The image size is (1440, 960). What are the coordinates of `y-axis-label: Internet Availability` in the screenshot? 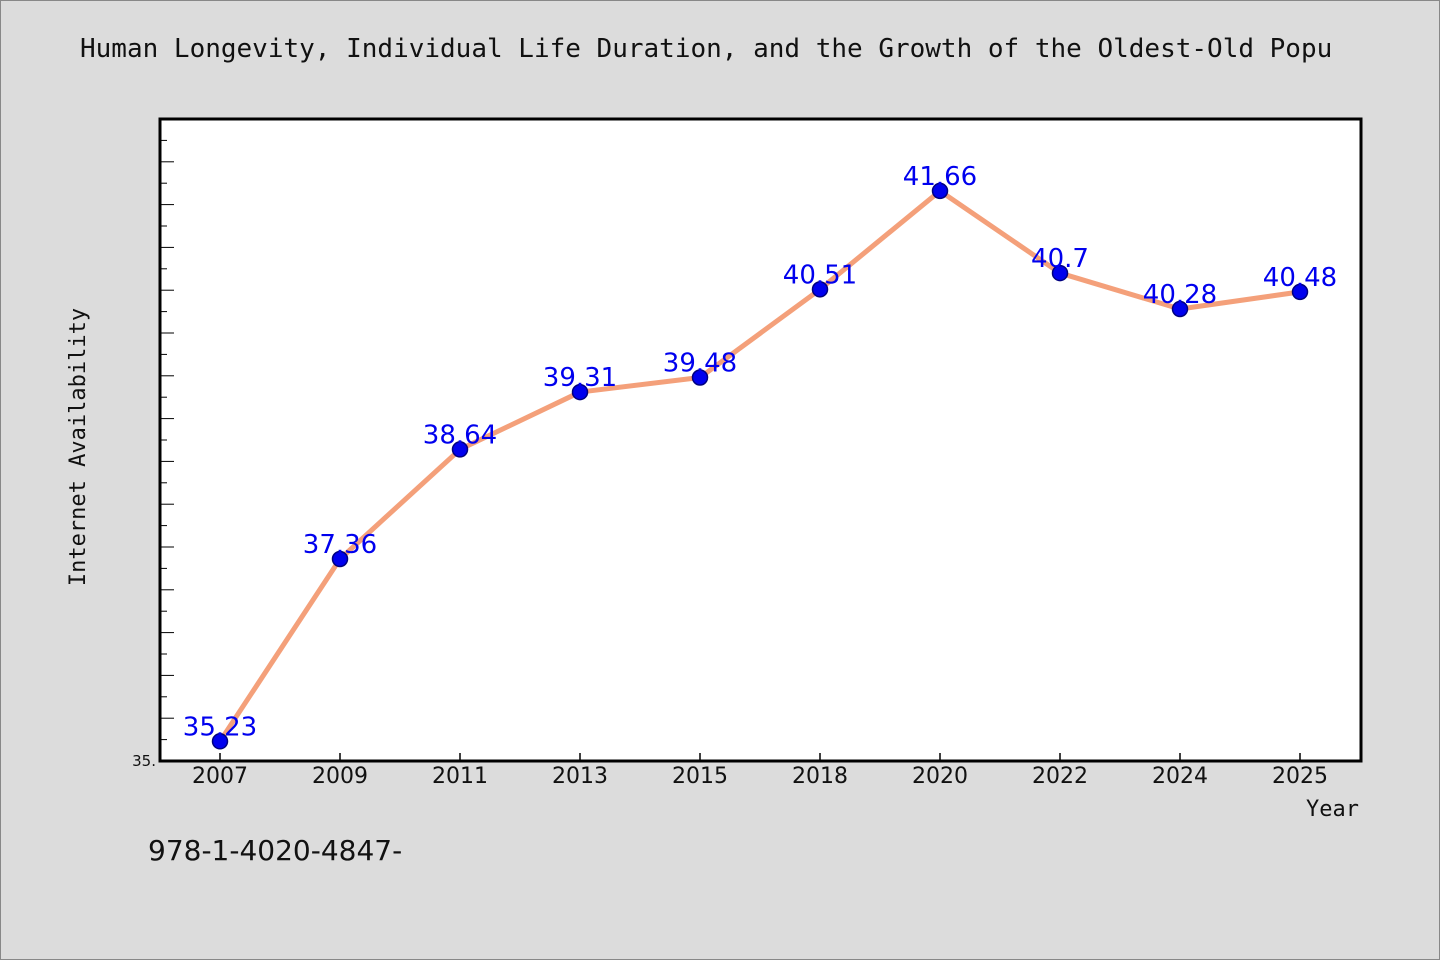 It's located at (78, 447).